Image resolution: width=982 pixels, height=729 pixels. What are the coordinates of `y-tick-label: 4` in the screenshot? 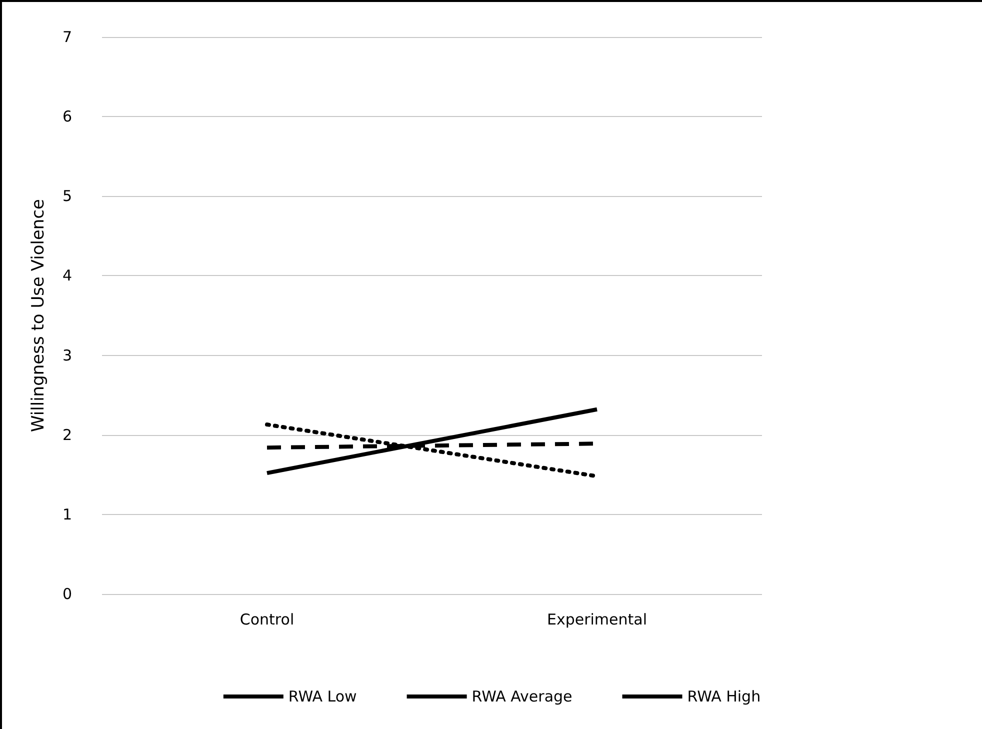 It's located at (67, 275).